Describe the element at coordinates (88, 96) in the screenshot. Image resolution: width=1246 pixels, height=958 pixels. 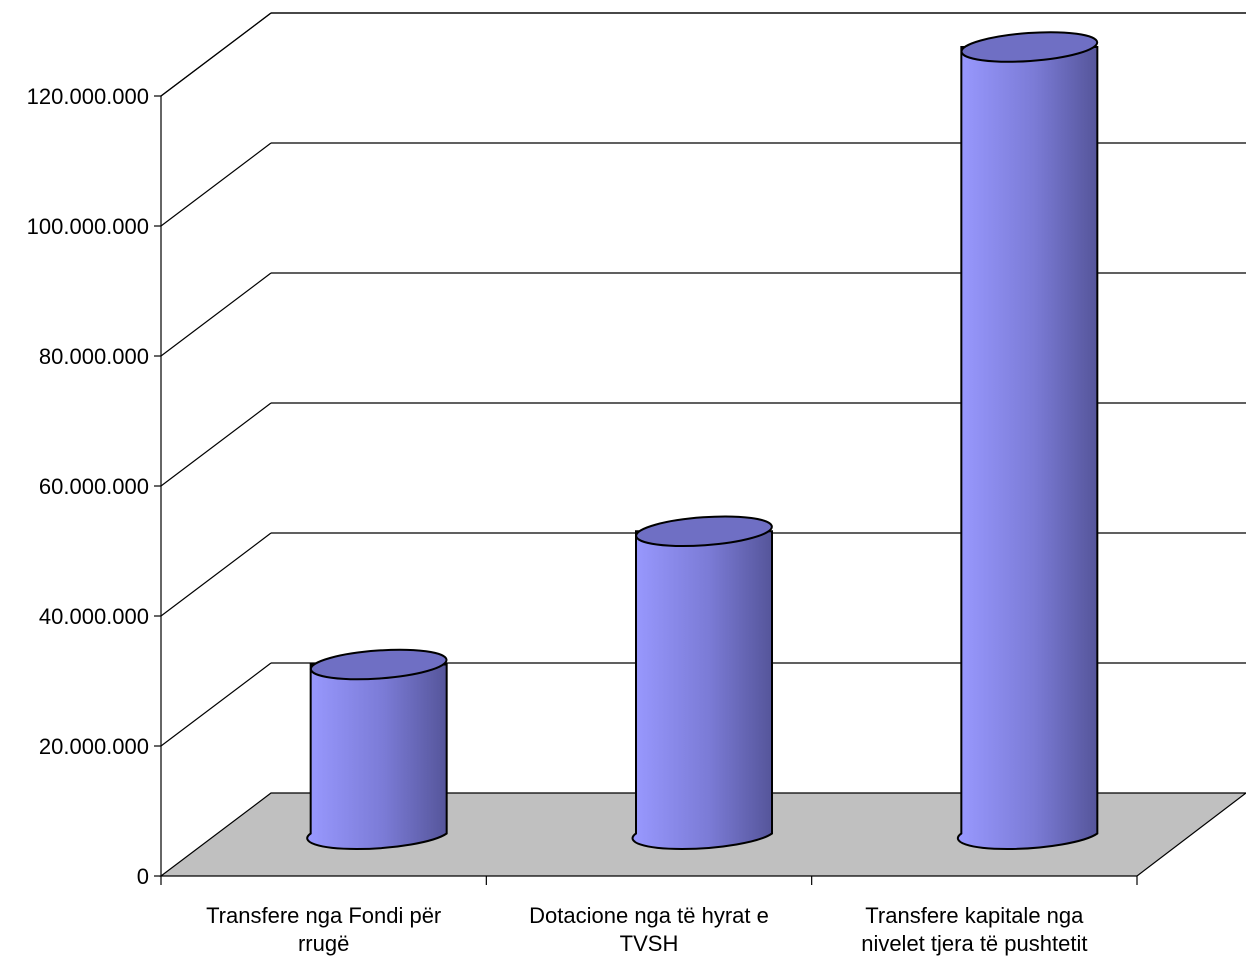
I see `y-tick-label: 120.000.000` at that location.